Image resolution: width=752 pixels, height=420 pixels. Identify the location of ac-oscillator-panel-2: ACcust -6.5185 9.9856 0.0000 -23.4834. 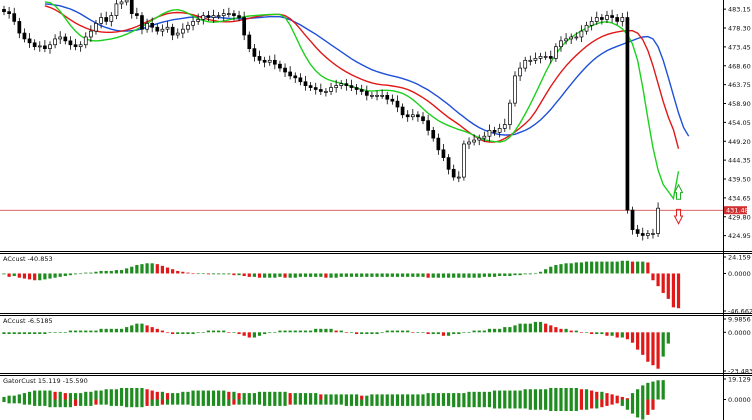
(377, 346).